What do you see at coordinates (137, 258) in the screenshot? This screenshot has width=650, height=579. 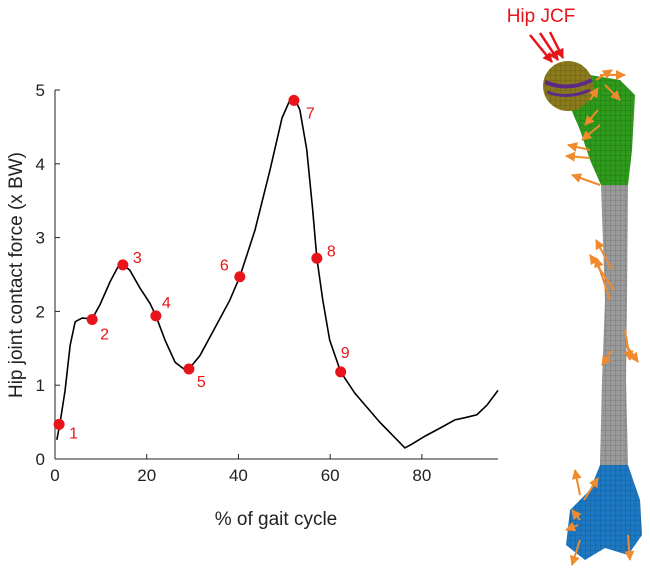 I see `key-point-label: 3` at bounding box center [137, 258].